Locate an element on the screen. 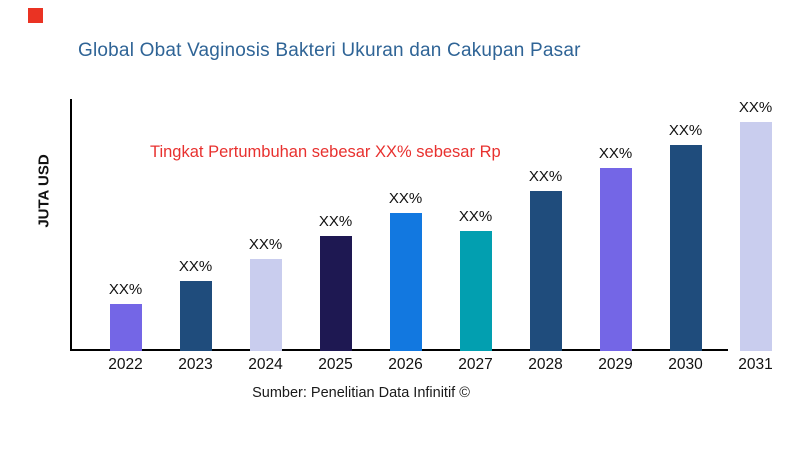 The width and height of the screenshot is (800, 450). bar-2022 is located at coordinates (125, 327).